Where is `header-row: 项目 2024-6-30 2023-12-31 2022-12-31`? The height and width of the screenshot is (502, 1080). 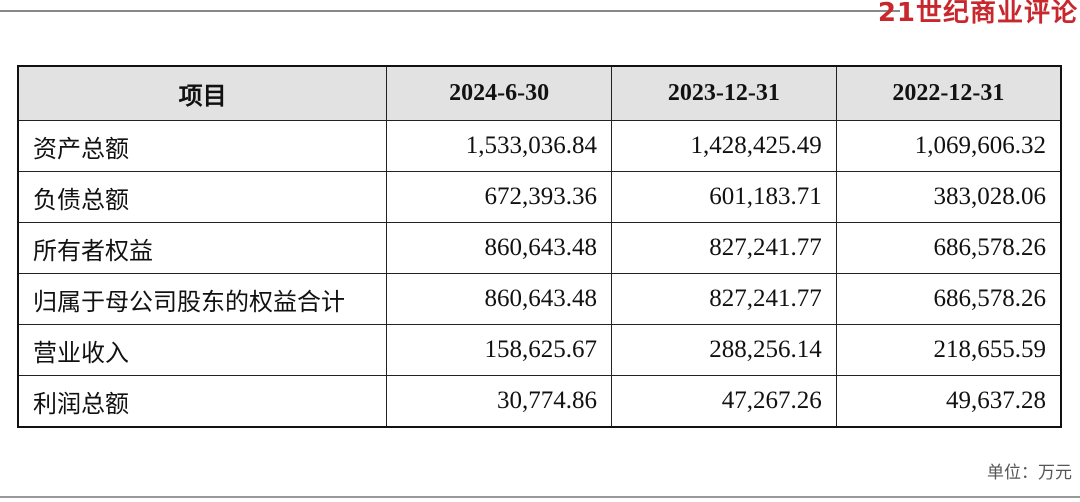
header-row: 项目 2024-6-30 2023-12-31 2022-12-31 is located at coordinates (539, 93).